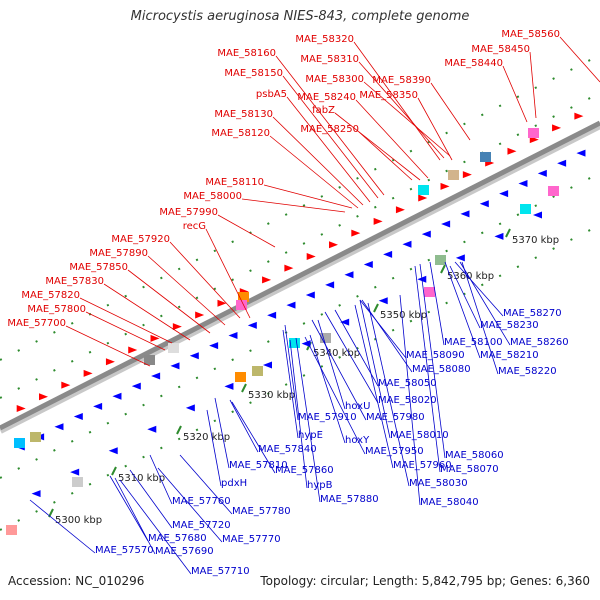 This screenshot has height=600, width=600. What do you see at coordinates (439, 401) in the screenshot?
I see `reverse-gene-label: MAE_58040` at bounding box center [439, 401].